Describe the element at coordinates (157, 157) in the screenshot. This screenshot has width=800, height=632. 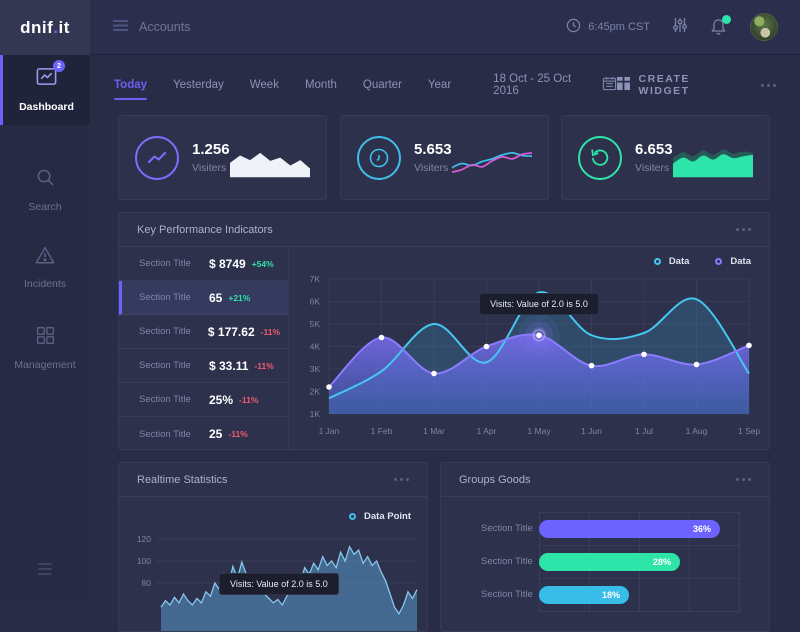
I see `trend-line-icon` at that location.